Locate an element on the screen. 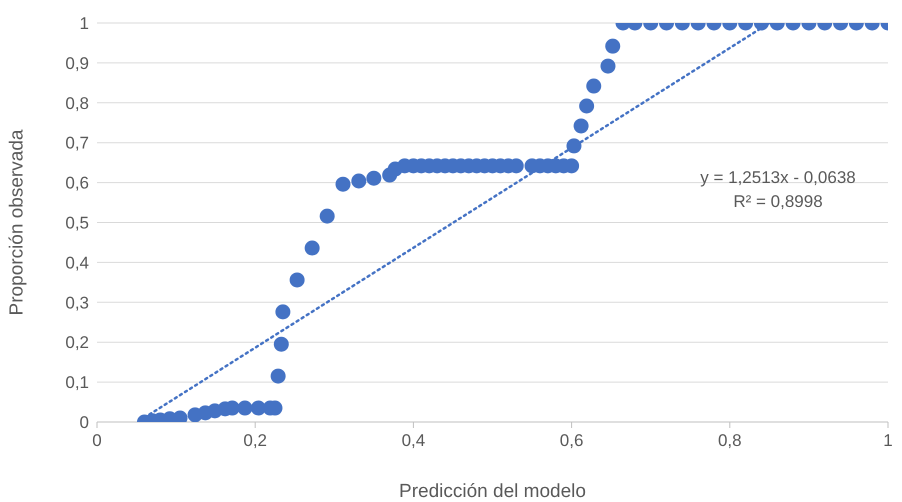 This screenshot has height=502, width=902. x-axis-title: Predicción del modelo is located at coordinates (492, 491).